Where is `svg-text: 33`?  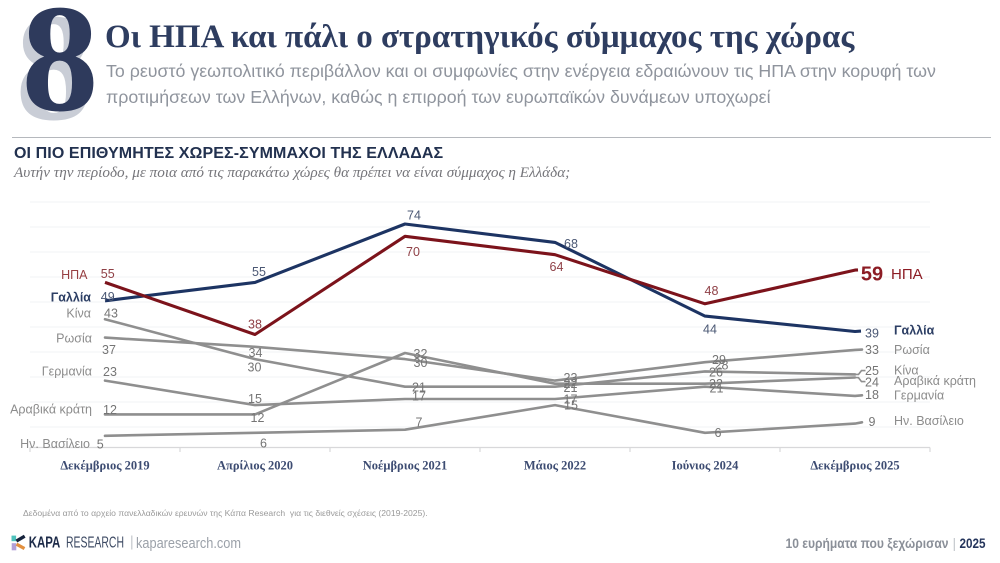 svg-text: 33 is located at coordinates (872, 350).